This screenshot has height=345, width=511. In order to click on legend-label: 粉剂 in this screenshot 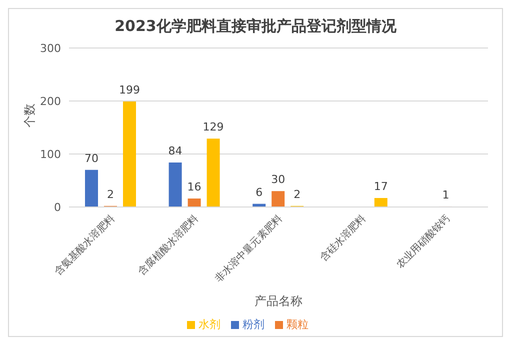, I will do `click(253, 324)`.